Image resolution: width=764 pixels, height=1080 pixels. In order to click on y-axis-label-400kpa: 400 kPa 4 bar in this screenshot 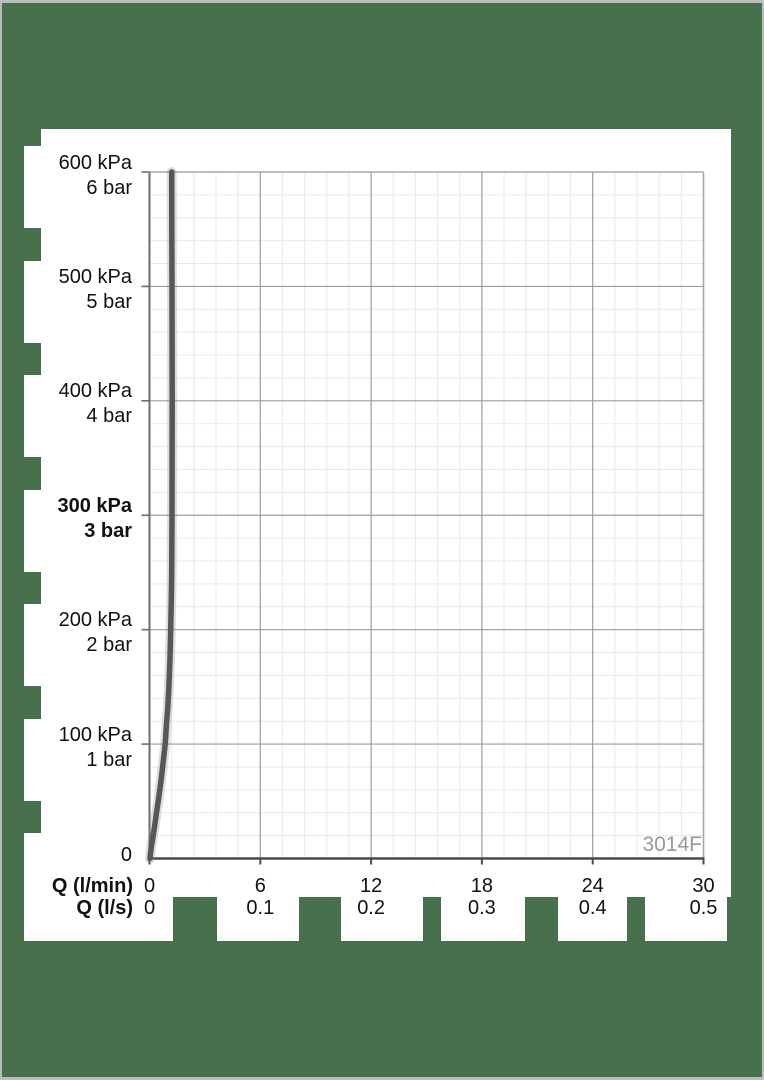, I will do `click(72, 404)`.